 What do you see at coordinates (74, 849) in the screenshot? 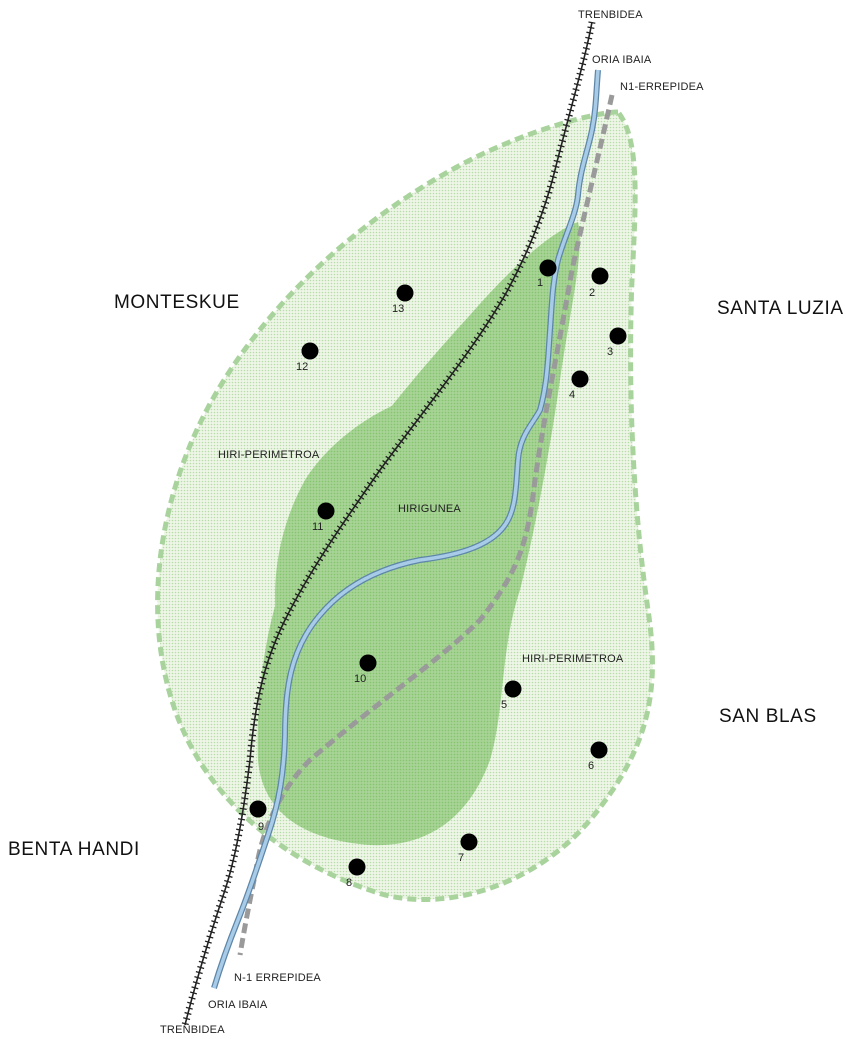
I see `district-benta-handi: BENTA HANDI` at bounding box center [74, 849].